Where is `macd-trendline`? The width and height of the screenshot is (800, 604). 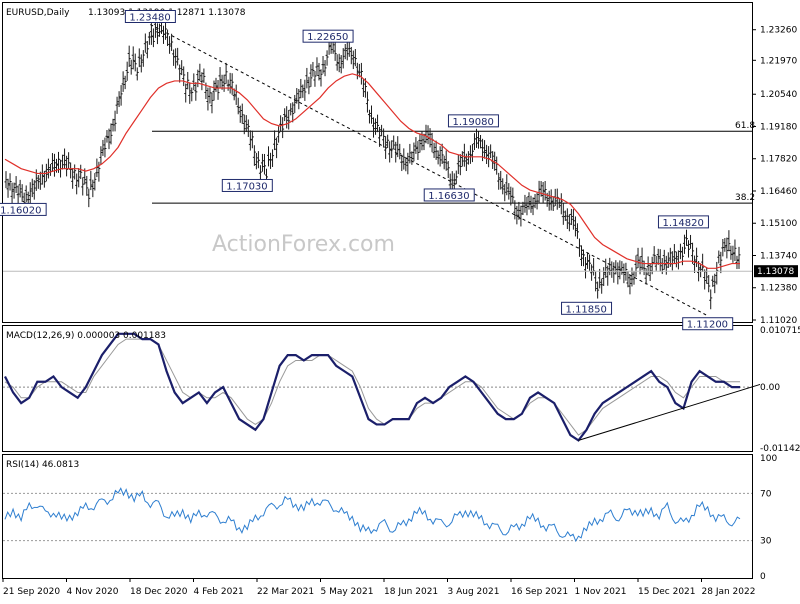
macd-trendline is located at coordinates (669, 412).